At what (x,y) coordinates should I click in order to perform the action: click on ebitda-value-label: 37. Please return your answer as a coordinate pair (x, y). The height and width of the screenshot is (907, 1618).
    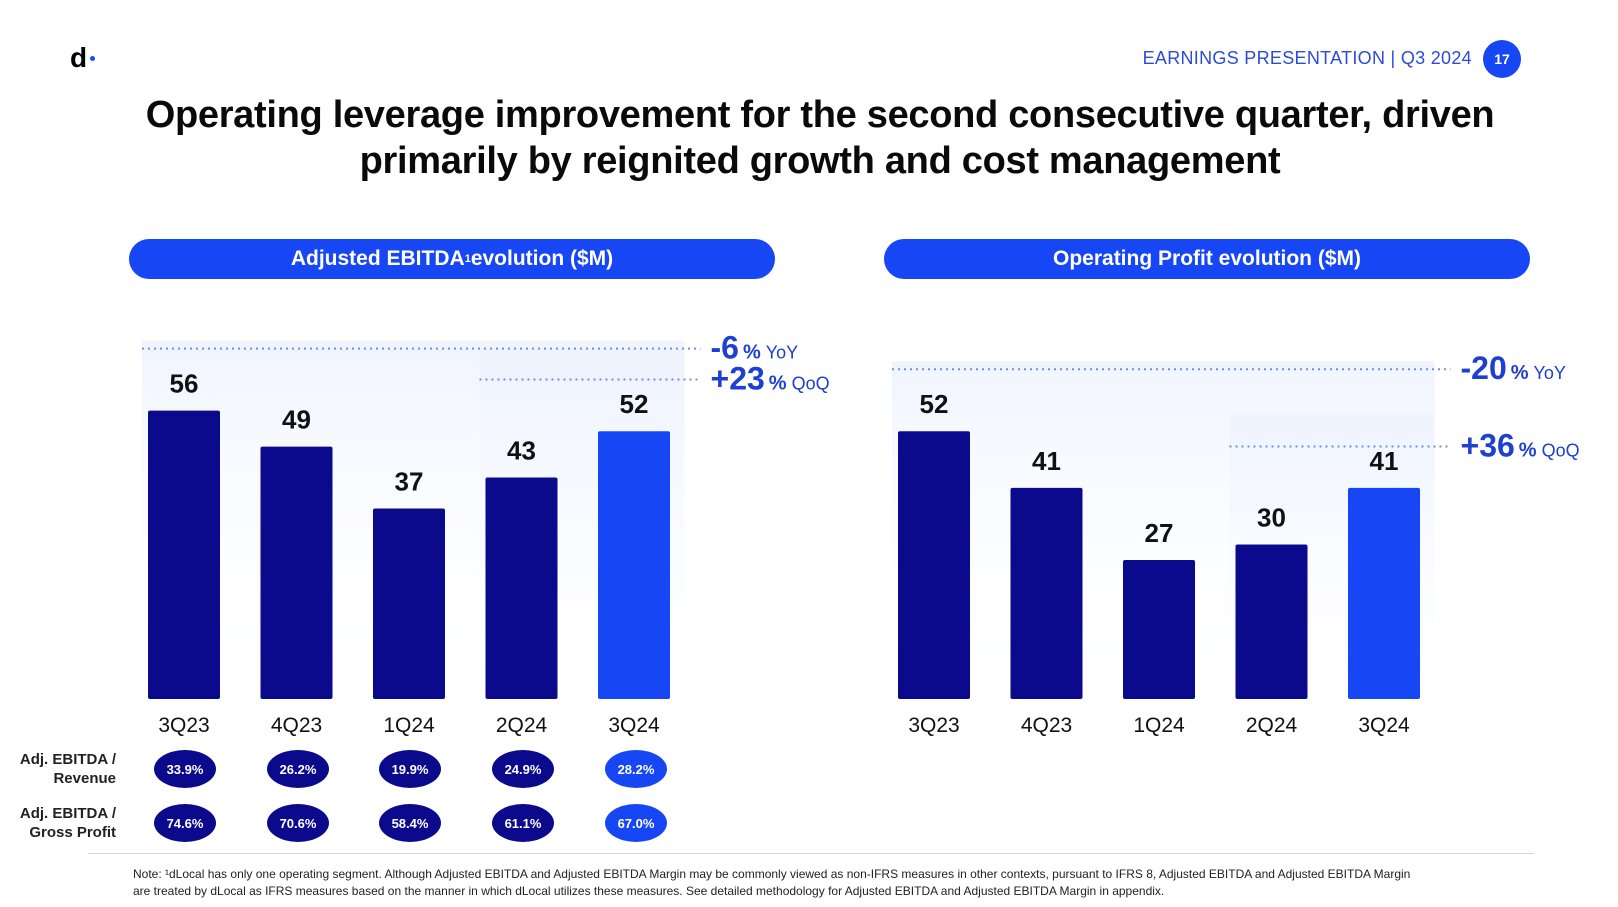
    Looking at the image, I should click on (409, 481).